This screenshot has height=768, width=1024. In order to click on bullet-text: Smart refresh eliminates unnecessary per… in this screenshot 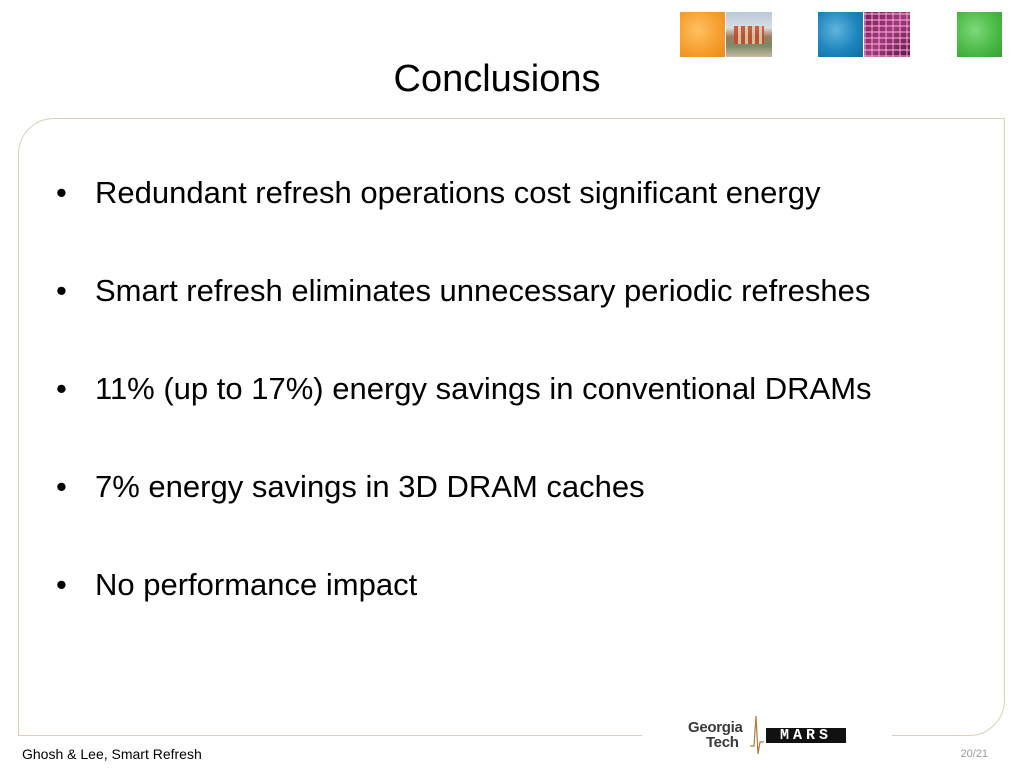, I will do `click(483, 290)`.